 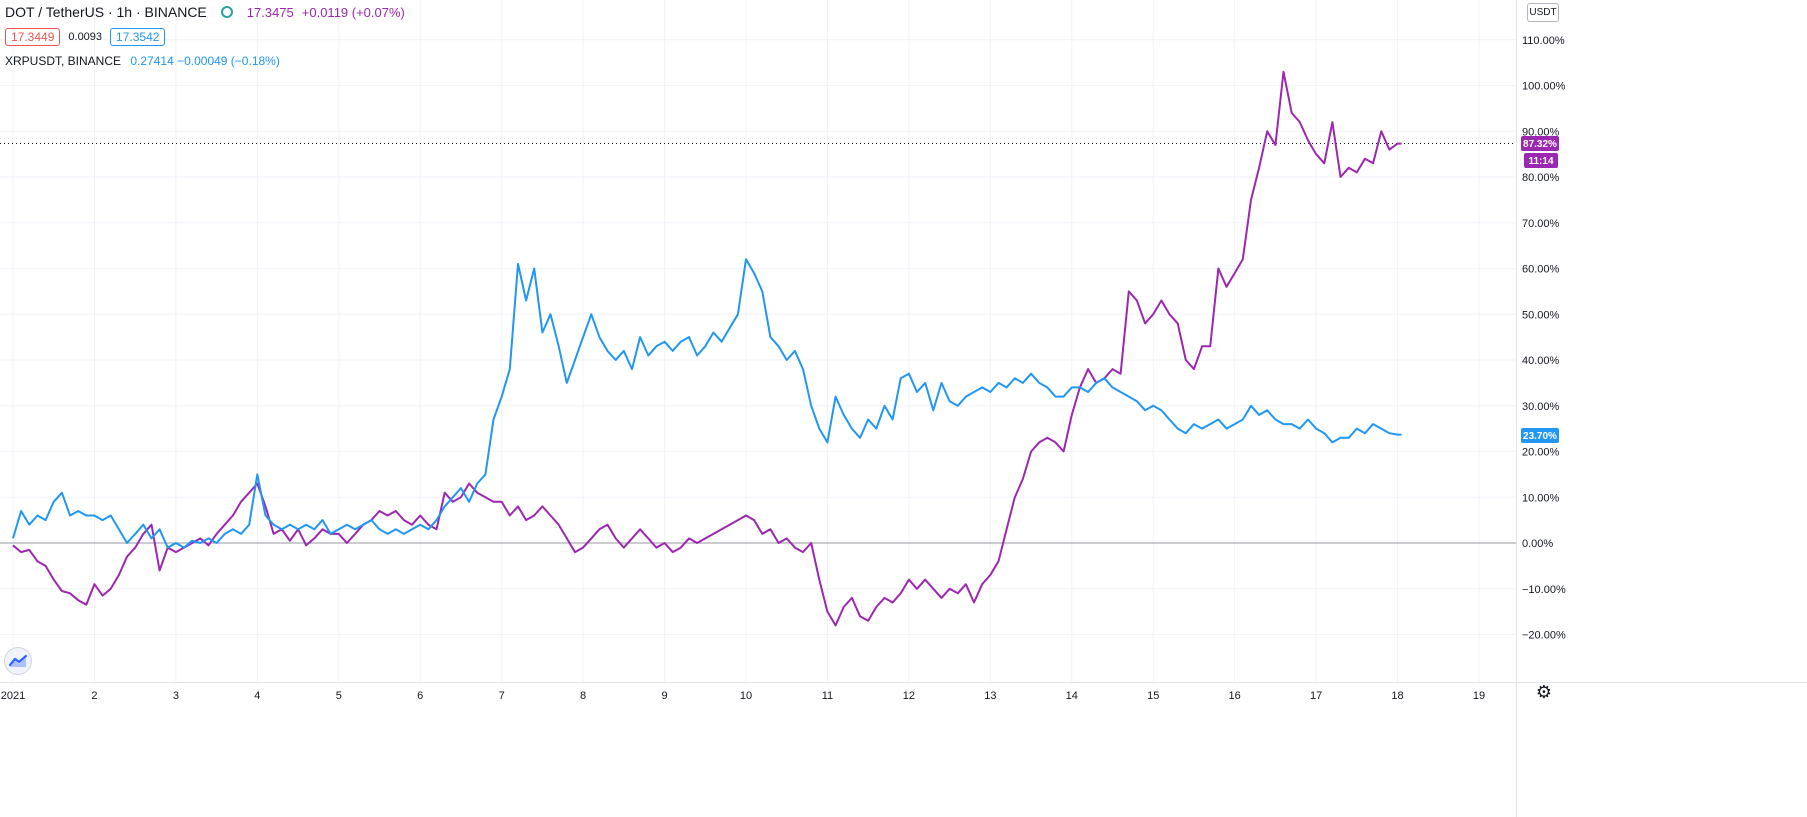 What do you see at coordinates (63, 61) in the screenshot?
I see `compare-symbol: XRPUSDT, BINANCE` at bounding box center [63, 61].